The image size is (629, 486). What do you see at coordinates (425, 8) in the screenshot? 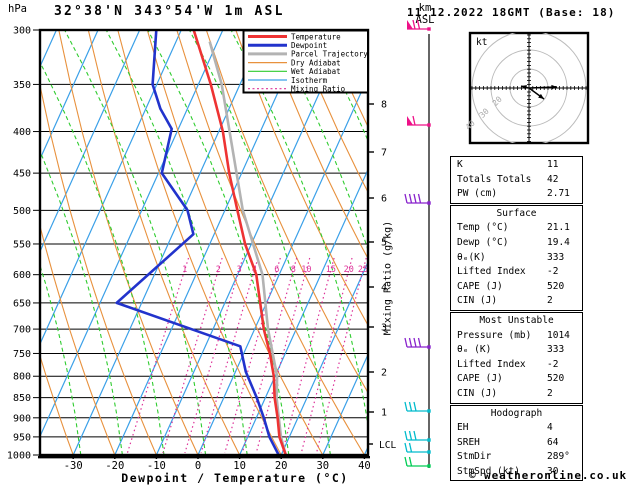
I see `km-label: km` at bounding box center [425, 8].